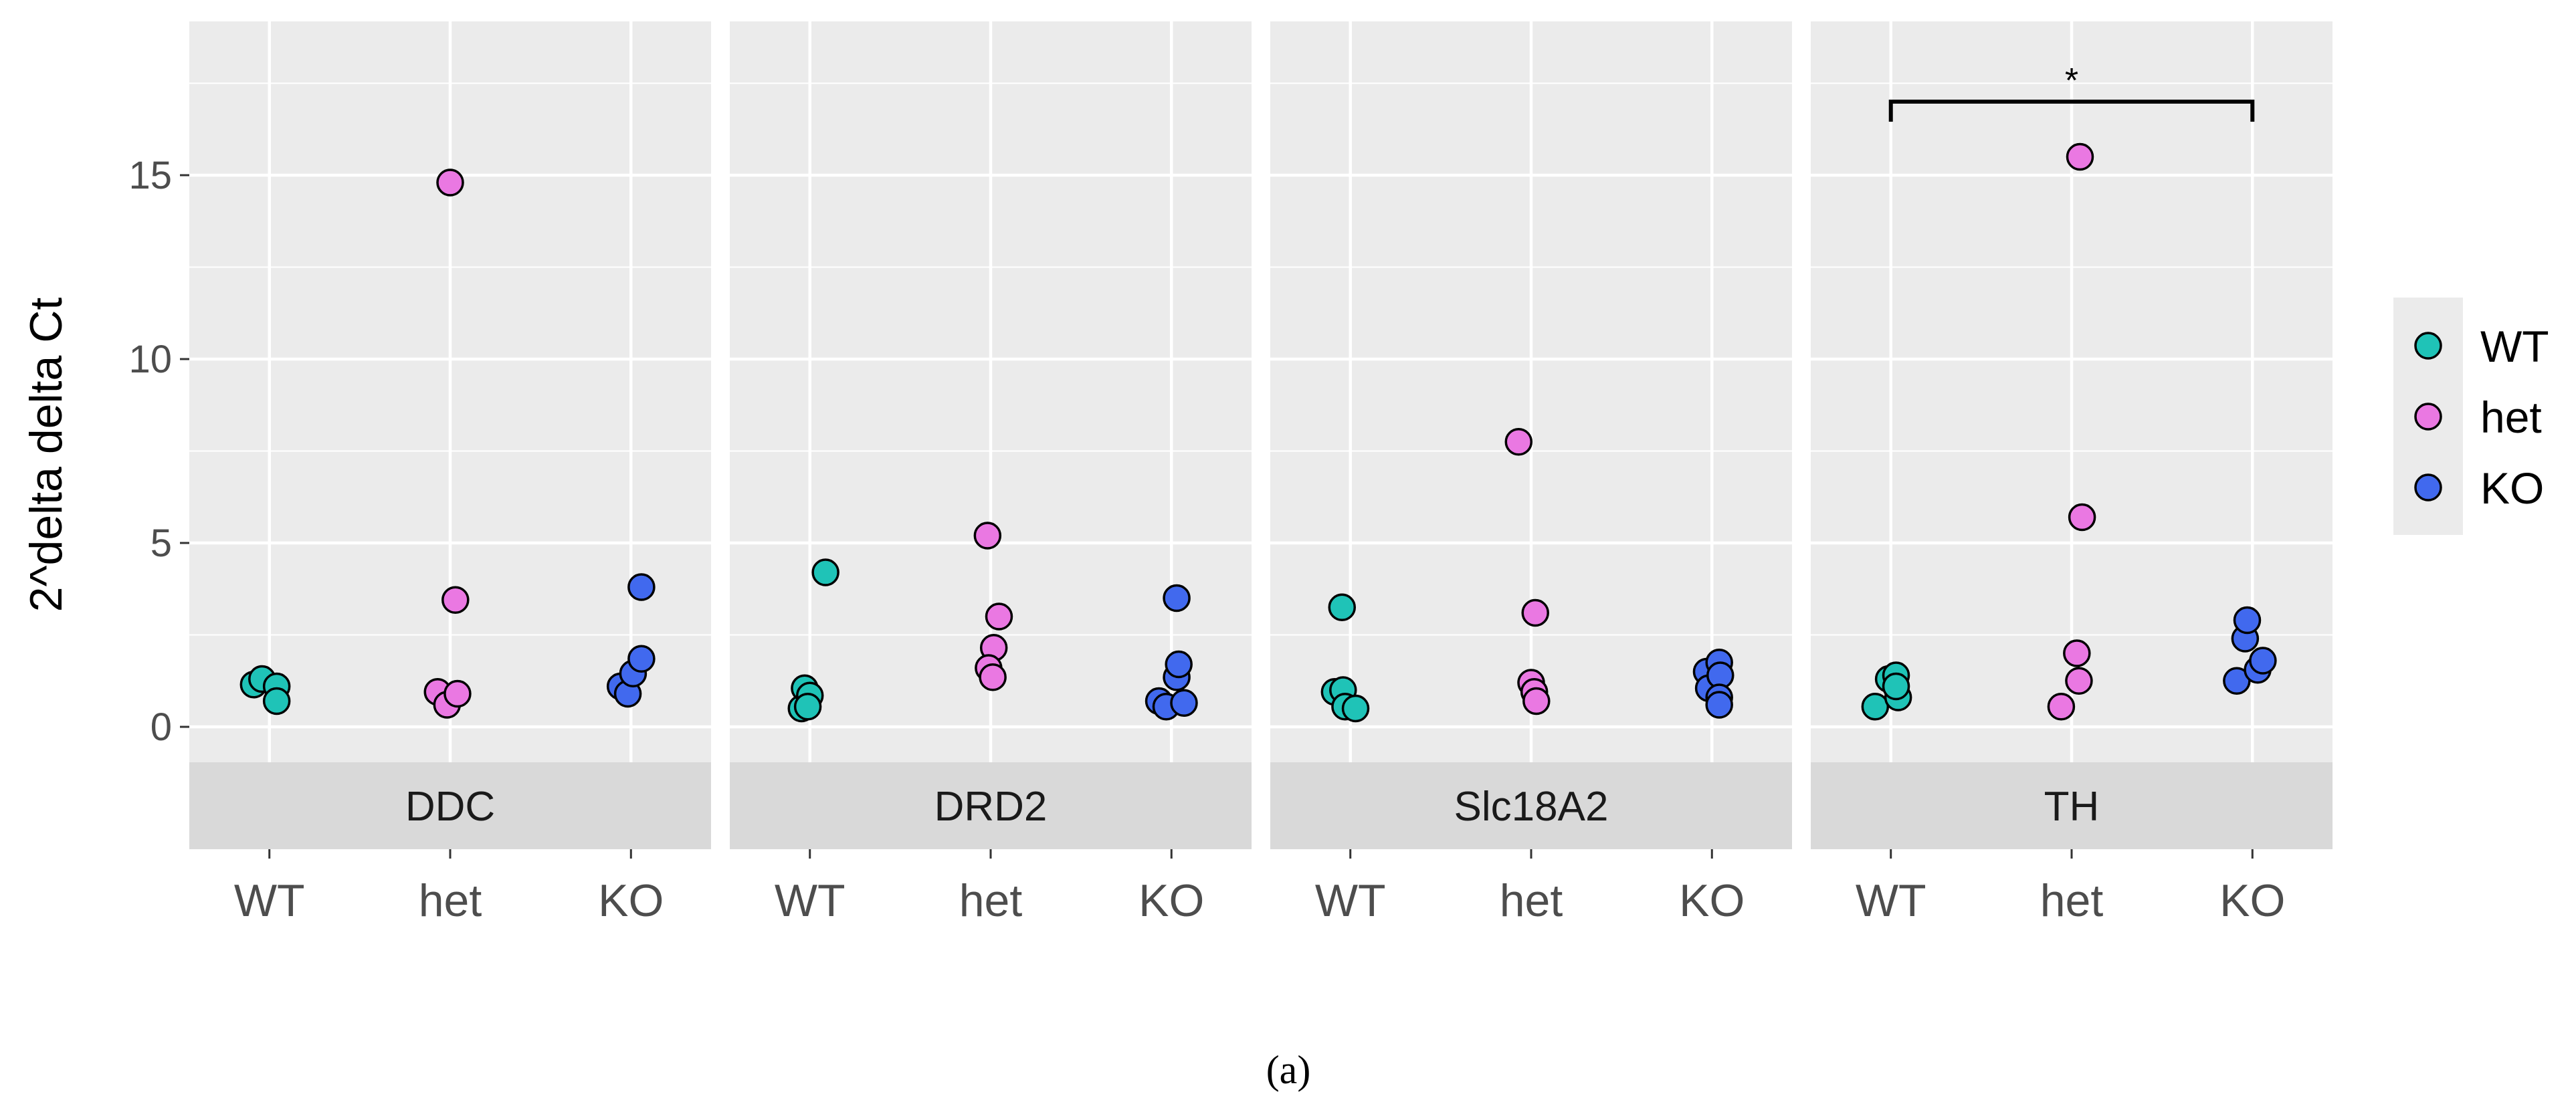 This screenshot has height=1114, width=2576. What do you see at coordinates (2071, 111) in the screenshot?
I see `significance-bracket` at bounding box center [2071, 111].